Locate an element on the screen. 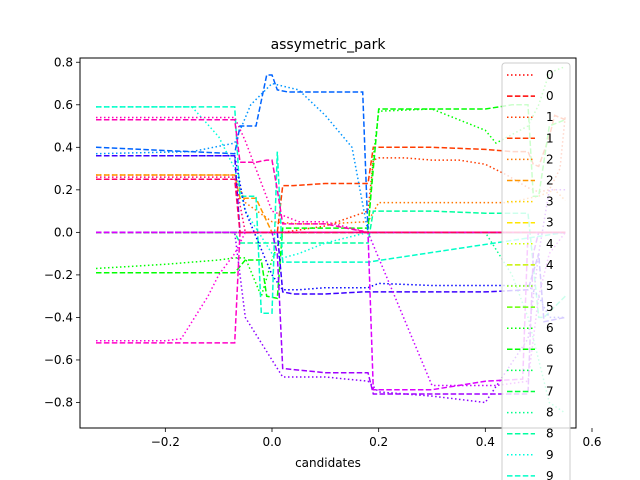  y-tick-label: −0.4 is located at coordinates (58, 317).